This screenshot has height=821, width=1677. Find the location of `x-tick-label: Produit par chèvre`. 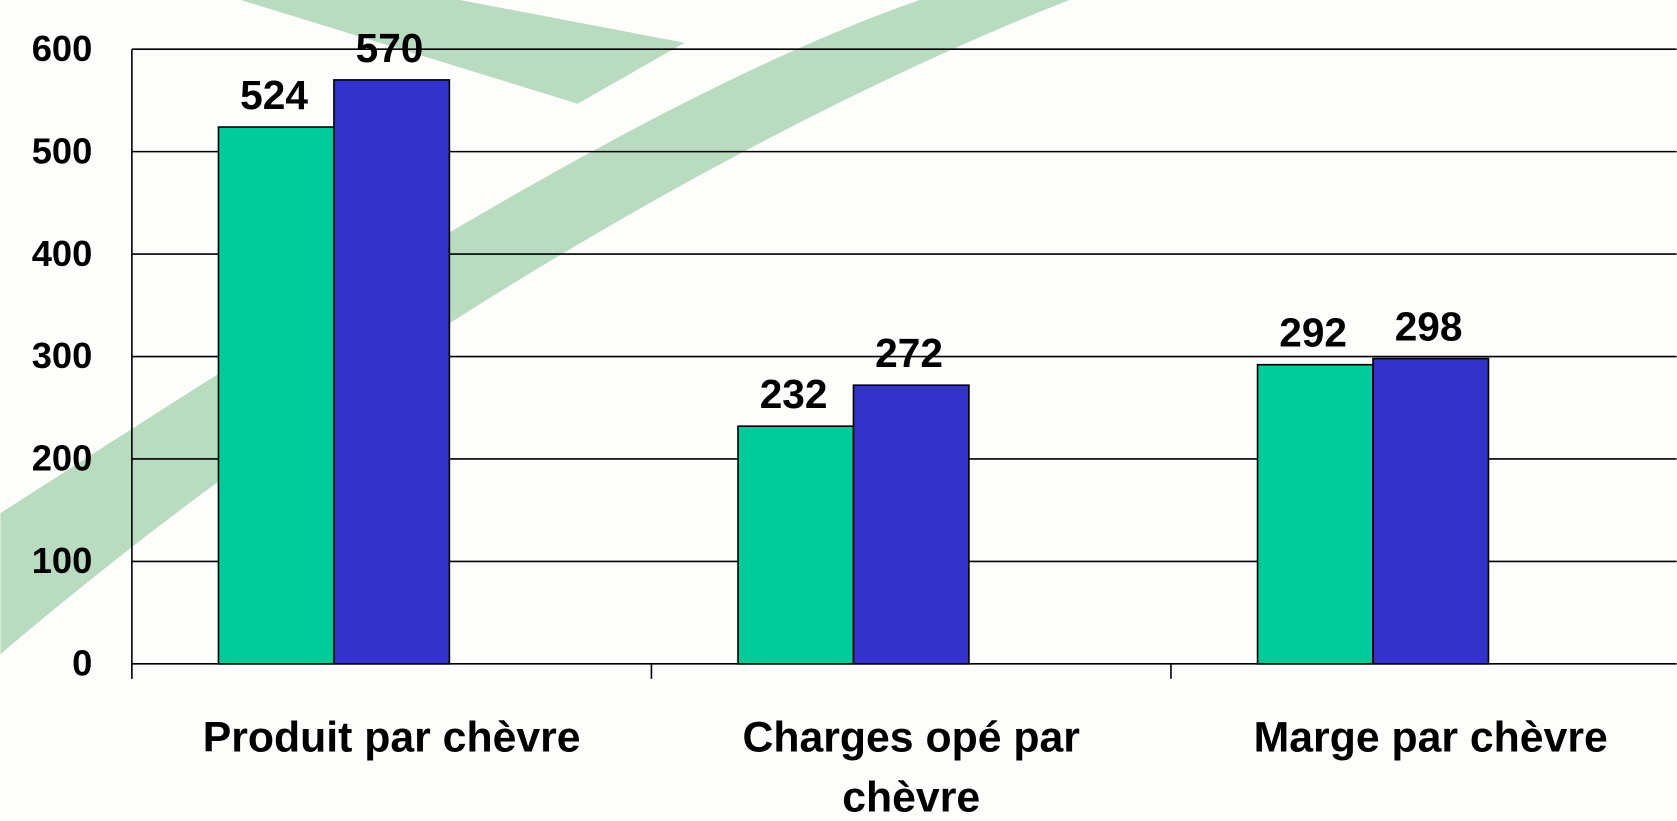

x-tick-label: Produit par chèvre is located at coordinates (391, 738).